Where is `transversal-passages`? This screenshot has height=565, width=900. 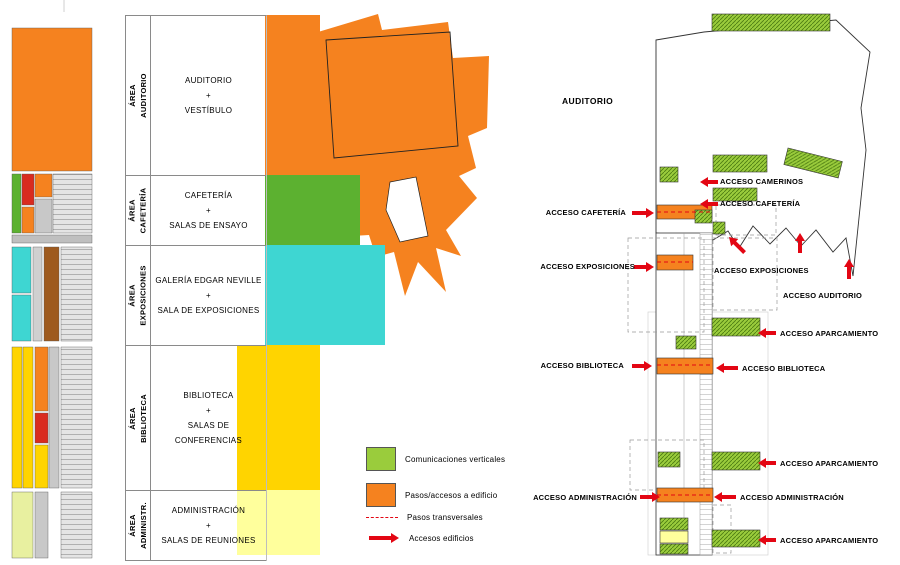
transversal-passages is located at coordinates (685, 353).